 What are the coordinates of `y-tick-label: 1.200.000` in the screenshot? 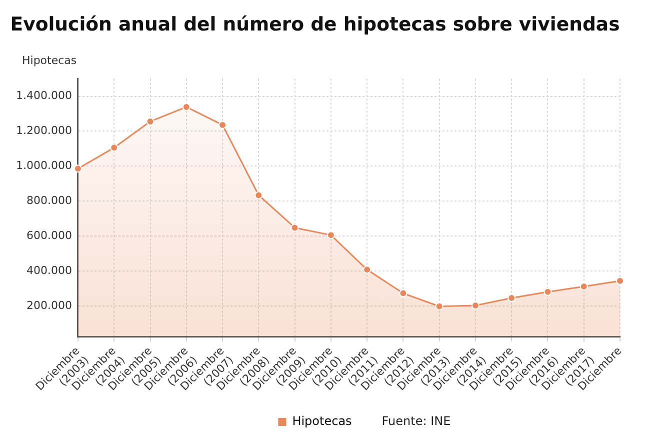 It's located at (44, 131).